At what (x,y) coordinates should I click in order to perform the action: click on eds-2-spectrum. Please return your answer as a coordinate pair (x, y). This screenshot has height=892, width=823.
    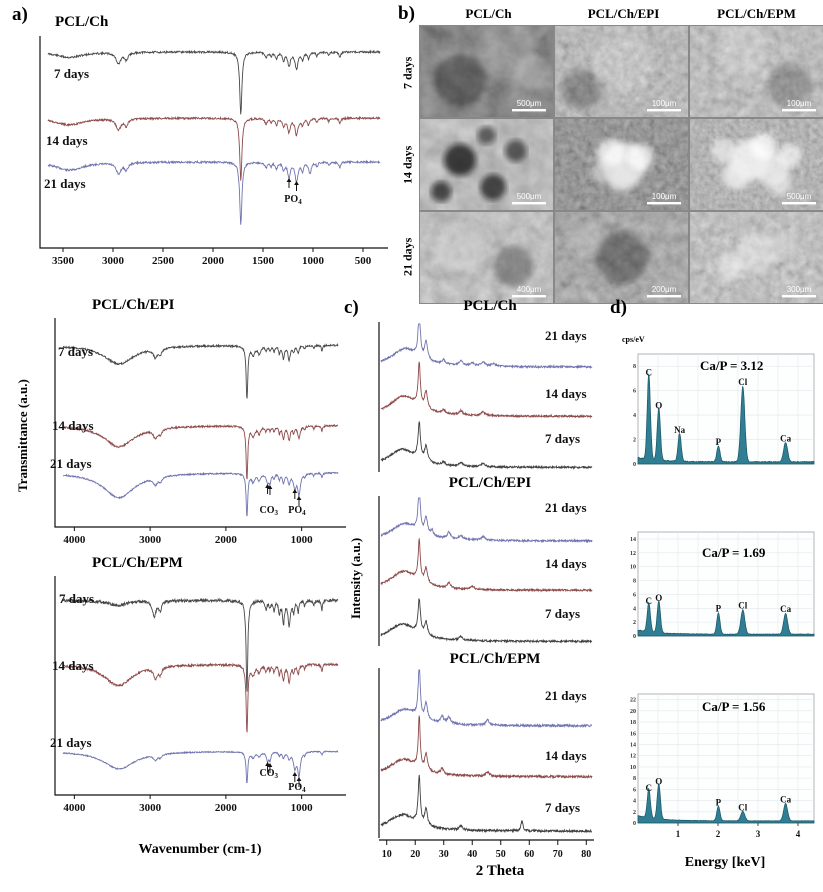
    Looking at the image, I should click on (726, 803).